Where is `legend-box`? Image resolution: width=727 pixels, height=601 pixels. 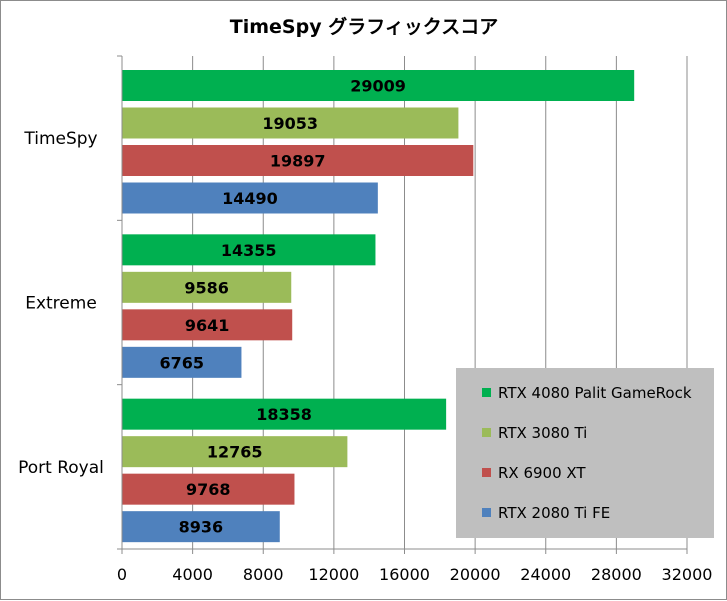 legend-box is located at coordinates (585, 453).